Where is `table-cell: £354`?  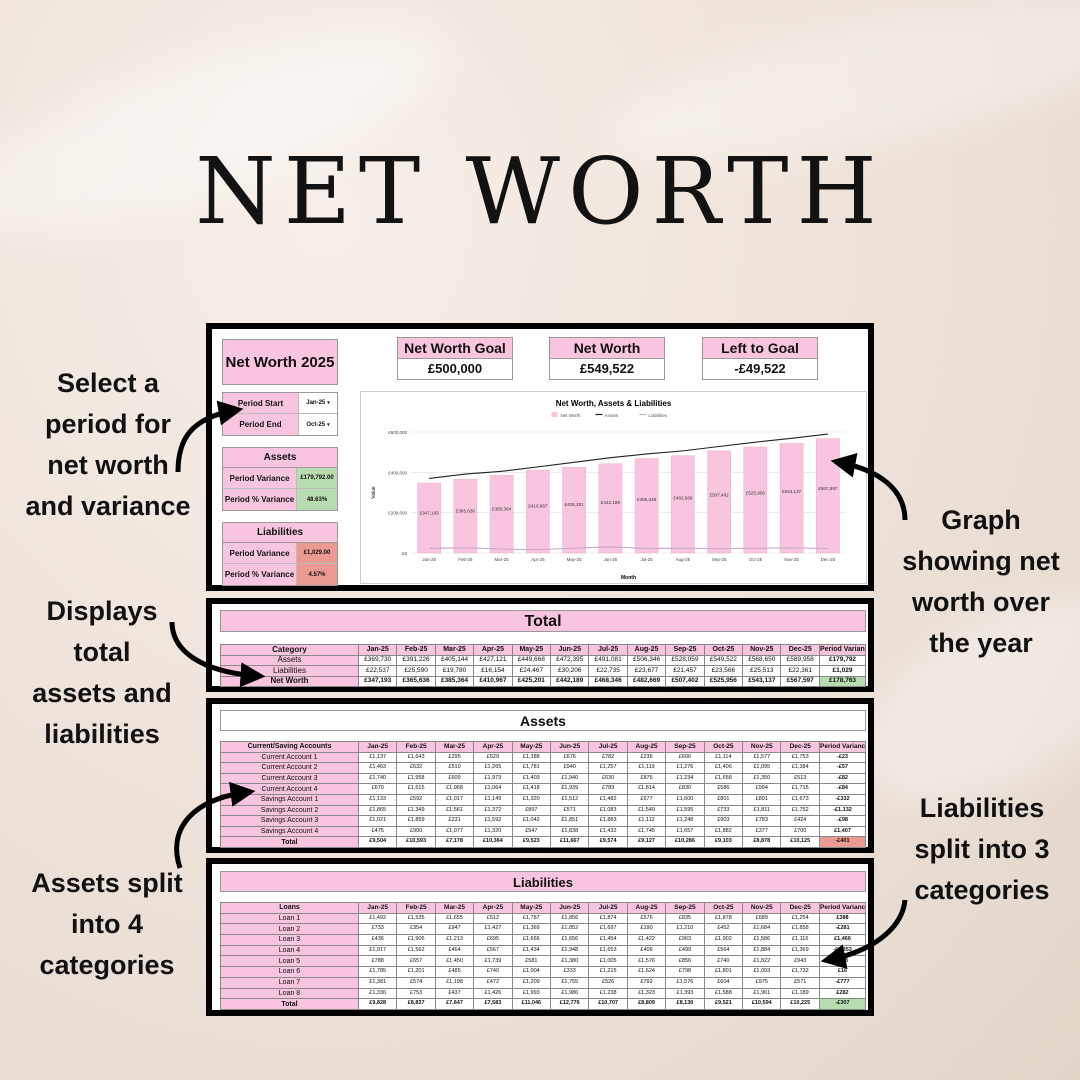 table-cell: £354 is located at coordinates (416, 929).